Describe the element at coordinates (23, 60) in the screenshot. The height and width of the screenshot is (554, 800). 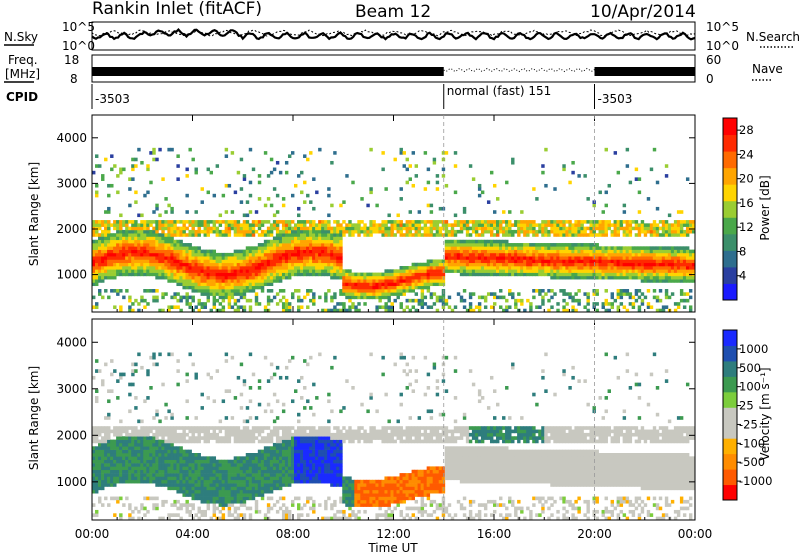
I see `freq-label: Freq.` at that location.